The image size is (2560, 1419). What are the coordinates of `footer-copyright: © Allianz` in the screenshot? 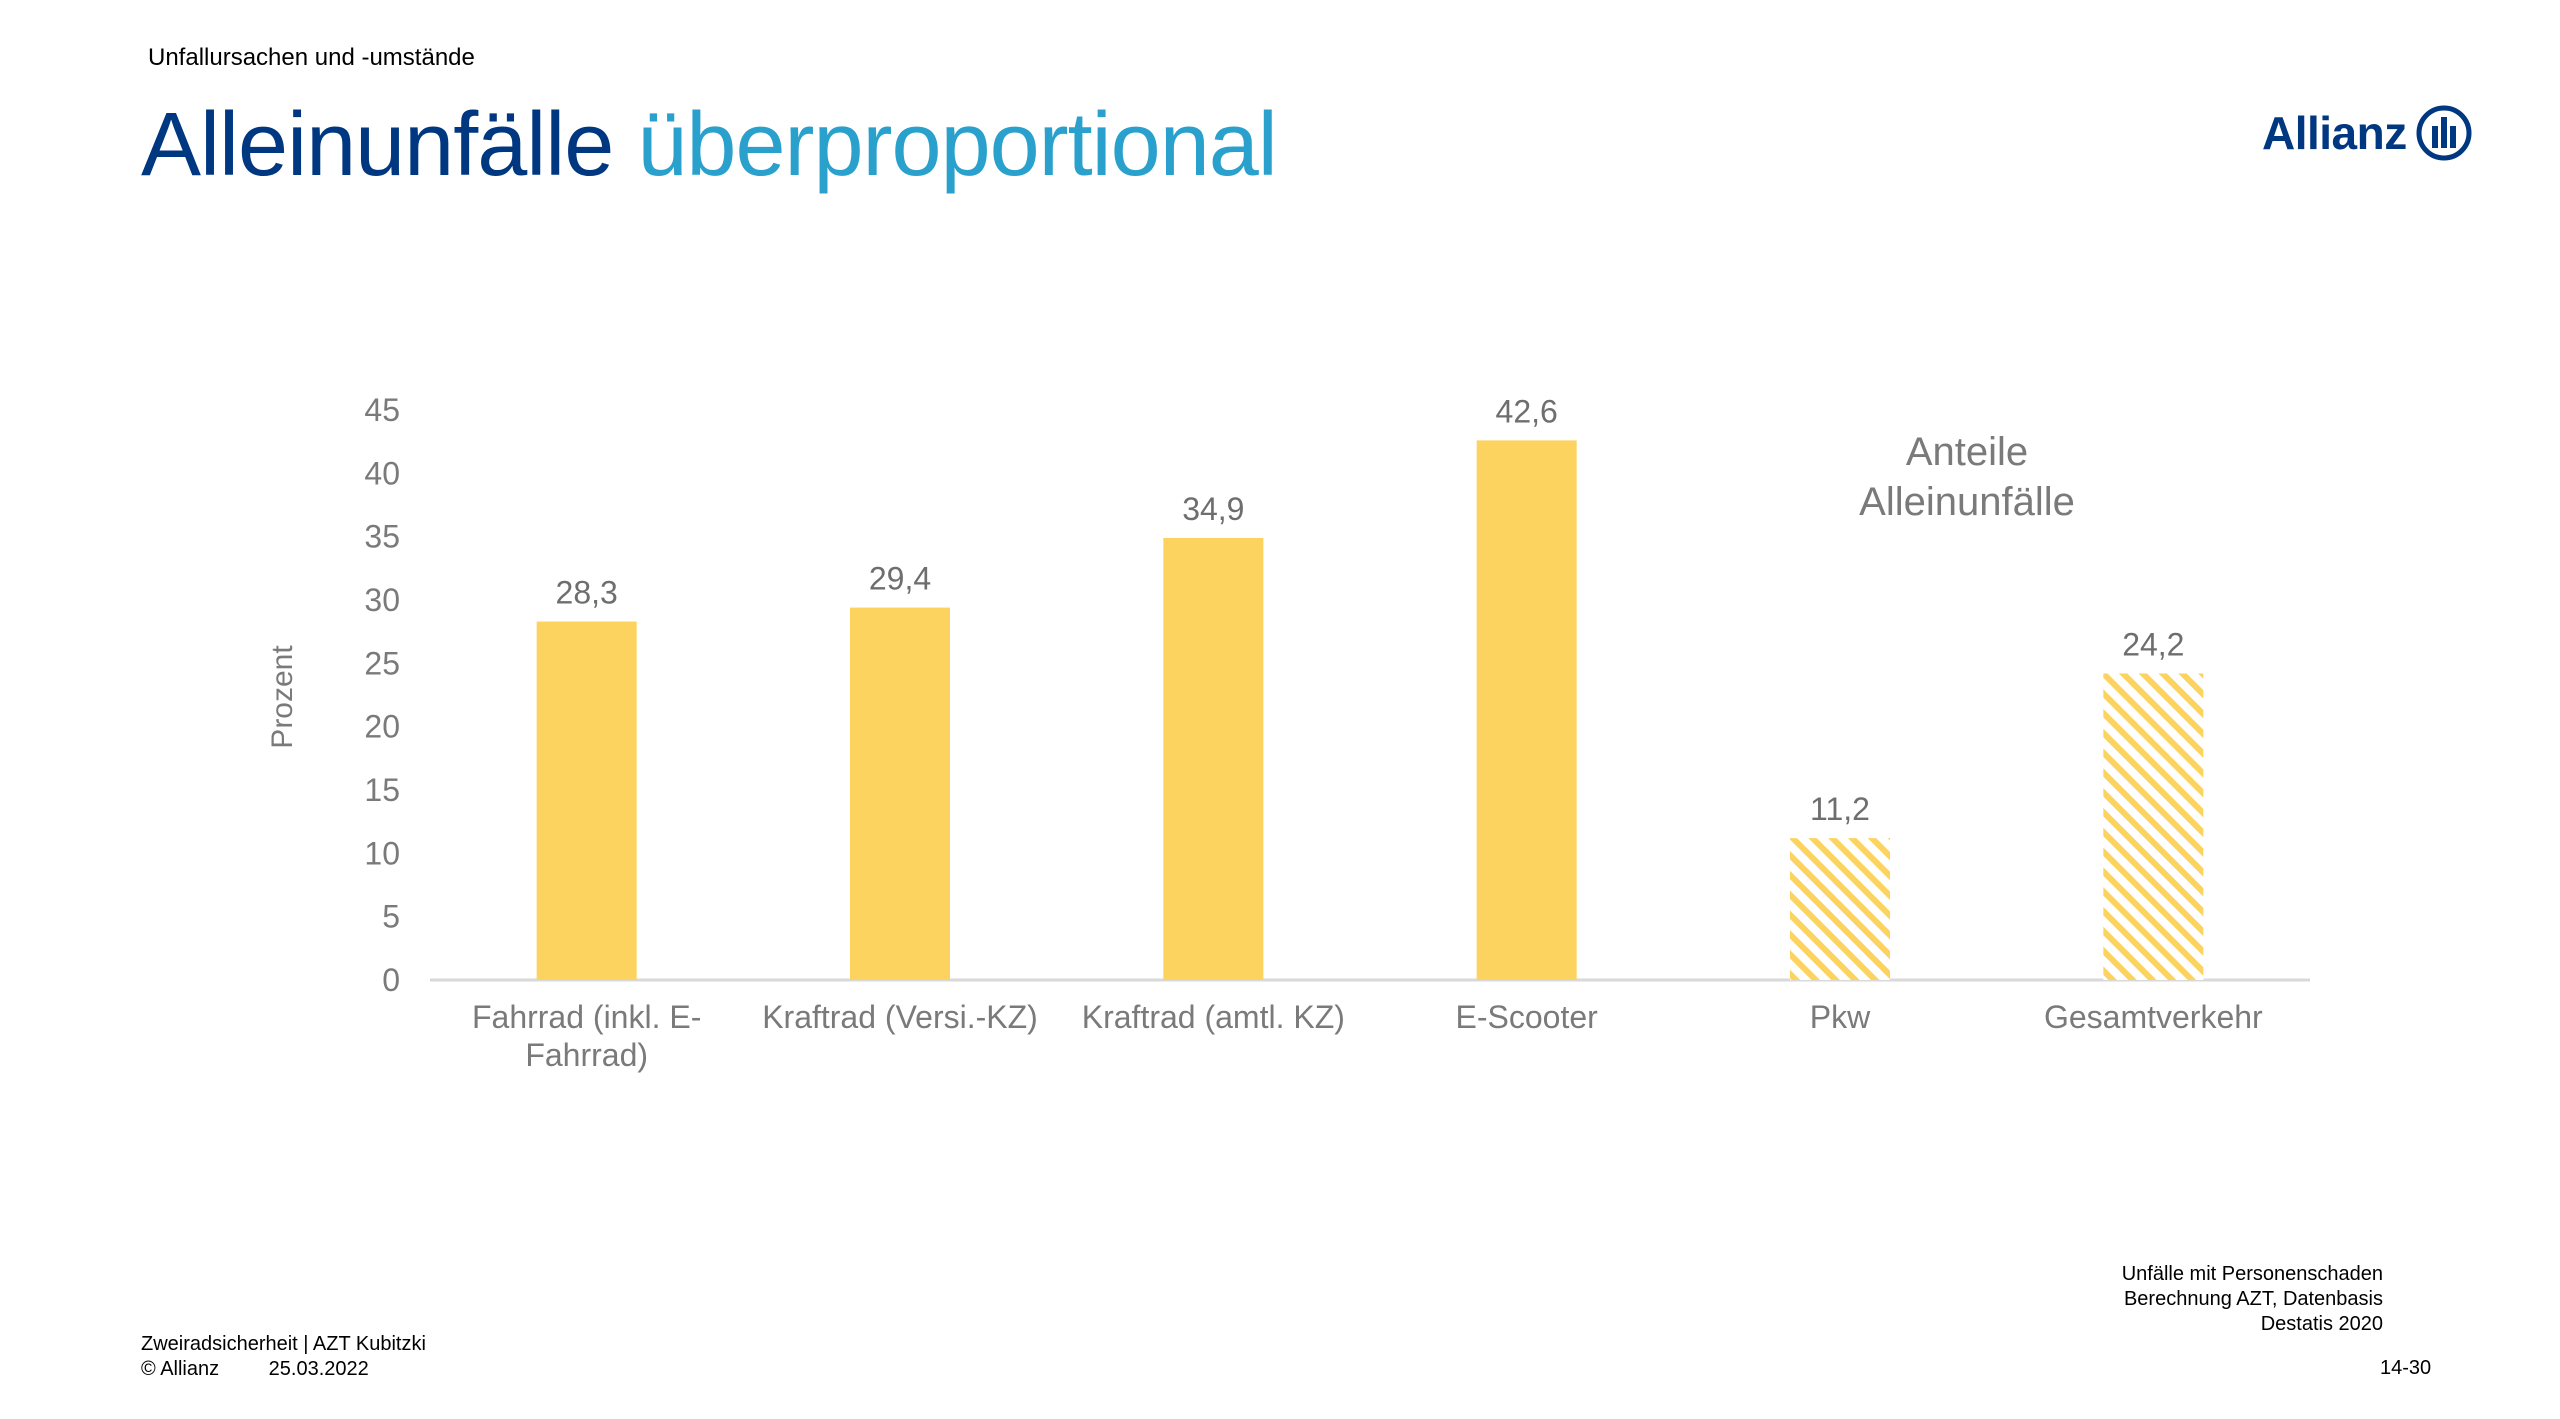 It's located at (180, 1369).